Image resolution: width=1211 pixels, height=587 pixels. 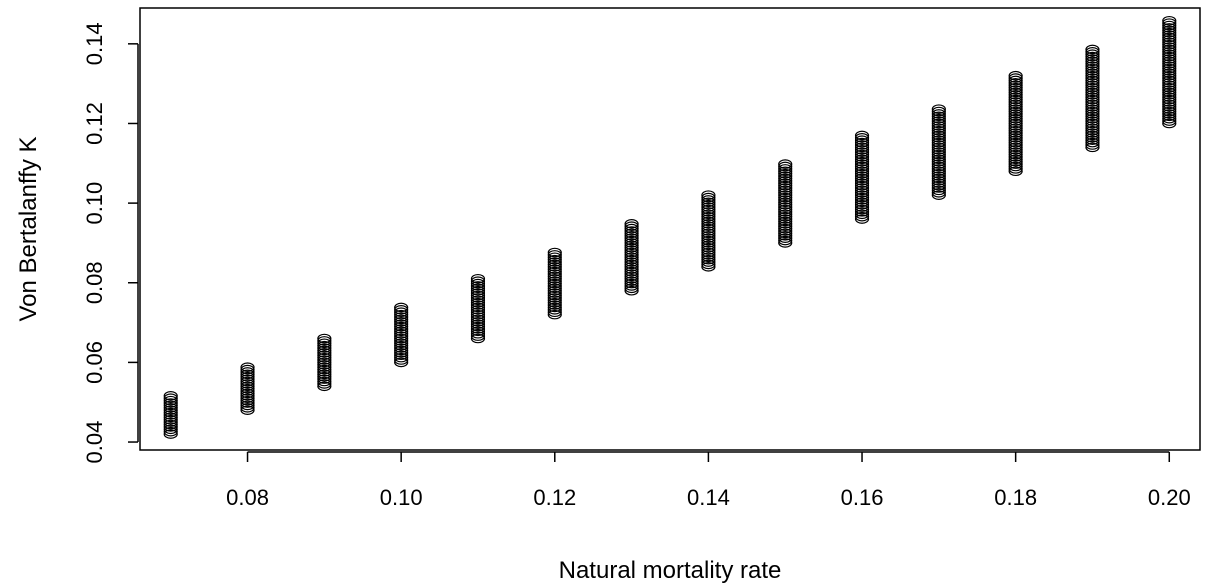 I want to click on x-axis-title: Natural mortality rate, so click(x=670, y=570).